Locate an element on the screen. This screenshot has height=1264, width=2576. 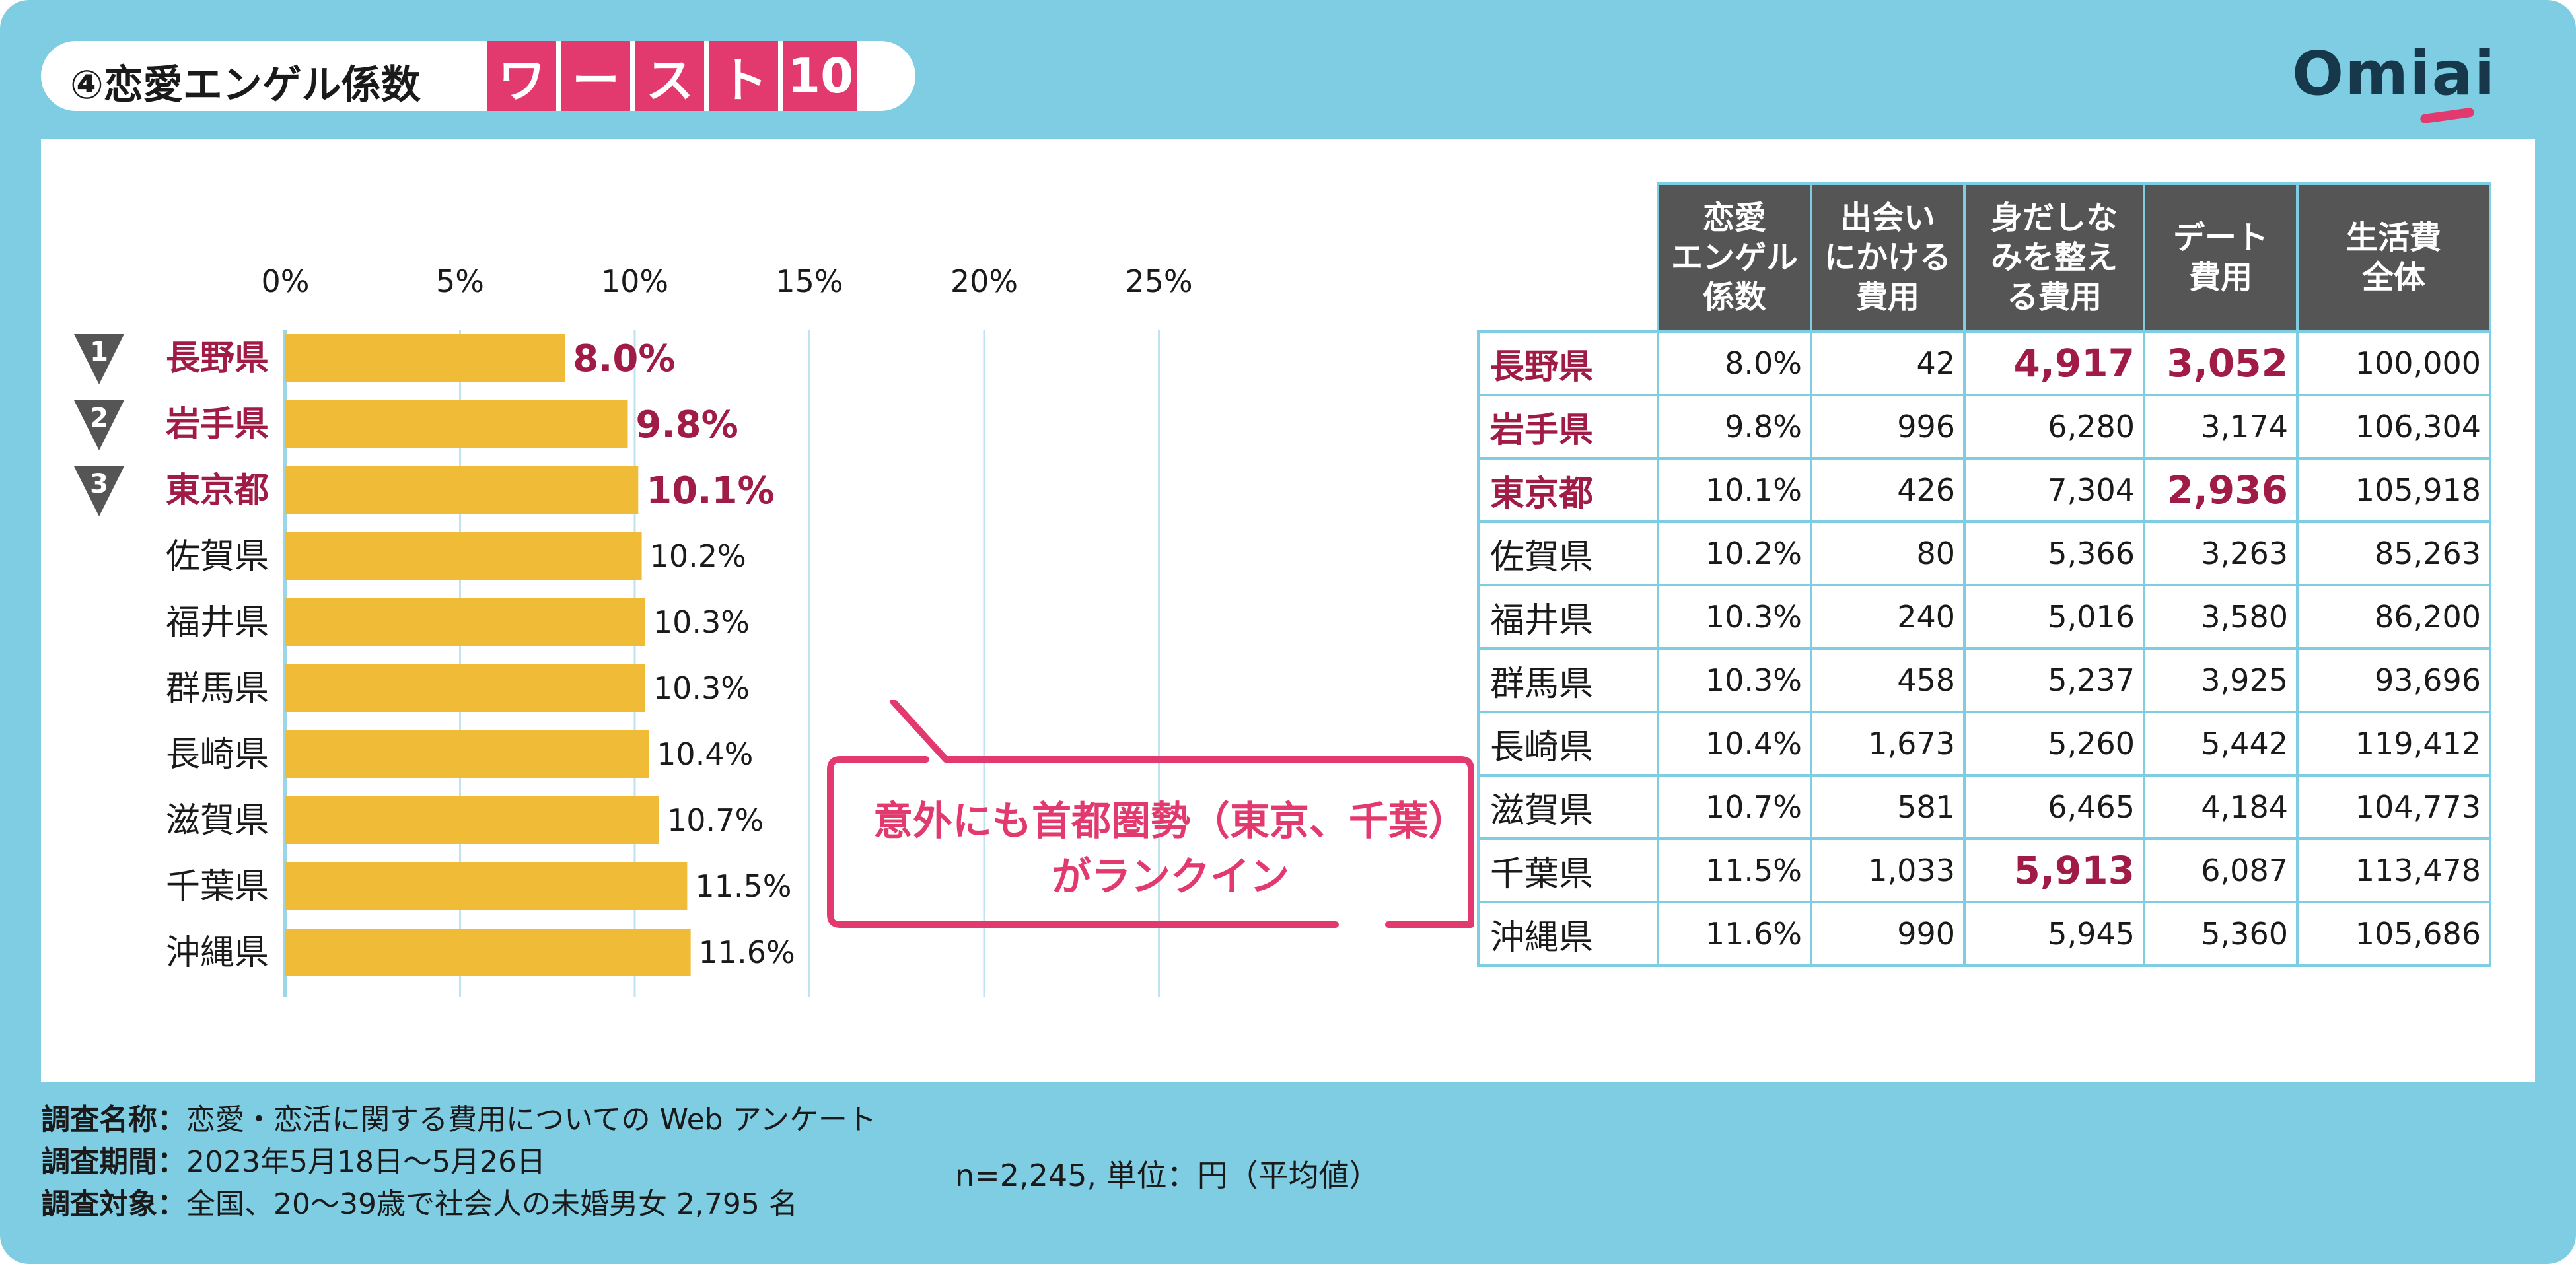
worst-char: ワ is located at coordinates (521, 76).